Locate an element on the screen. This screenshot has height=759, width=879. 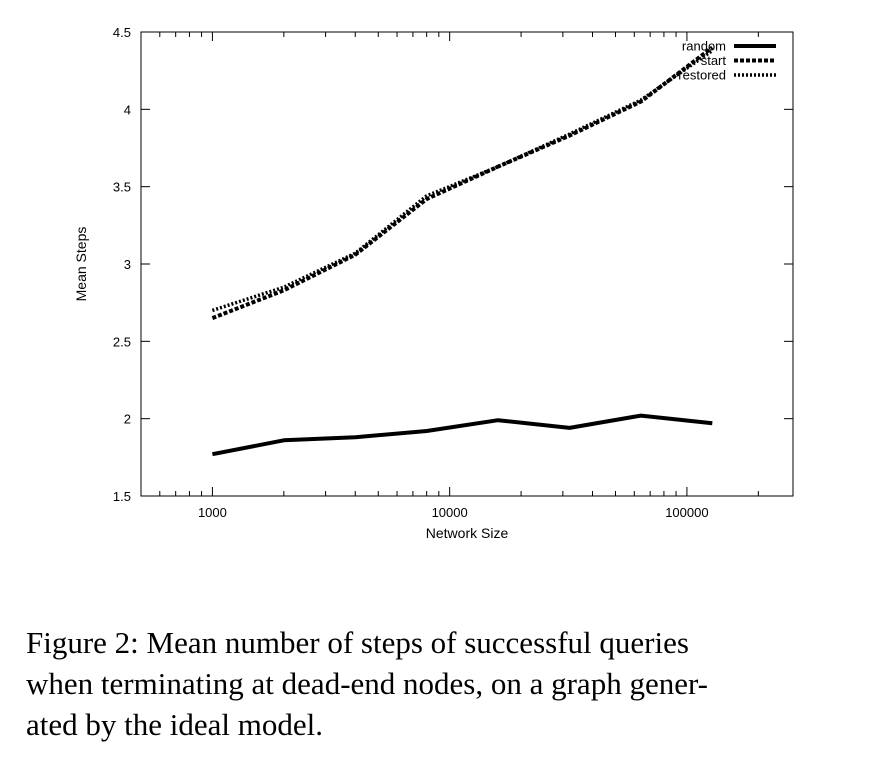
y-tick-label: 4 is located at coordinates (127, 109).